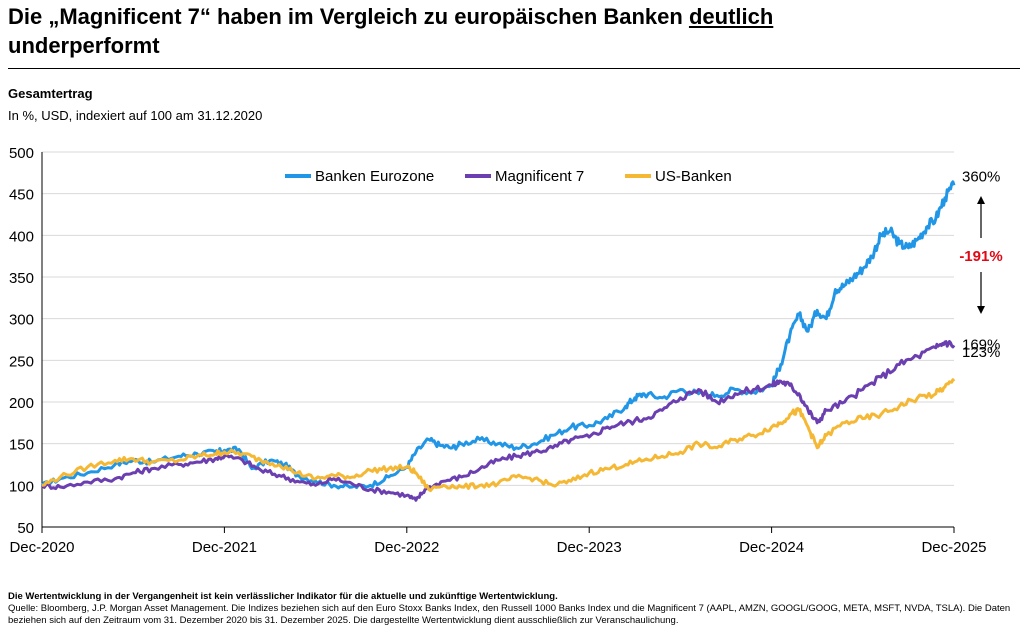 This screenshot has height=633, width=1024. Describe the element at coordinates (731, 16) in the screenshot. I see `title-underlined: deutlich` at that location.